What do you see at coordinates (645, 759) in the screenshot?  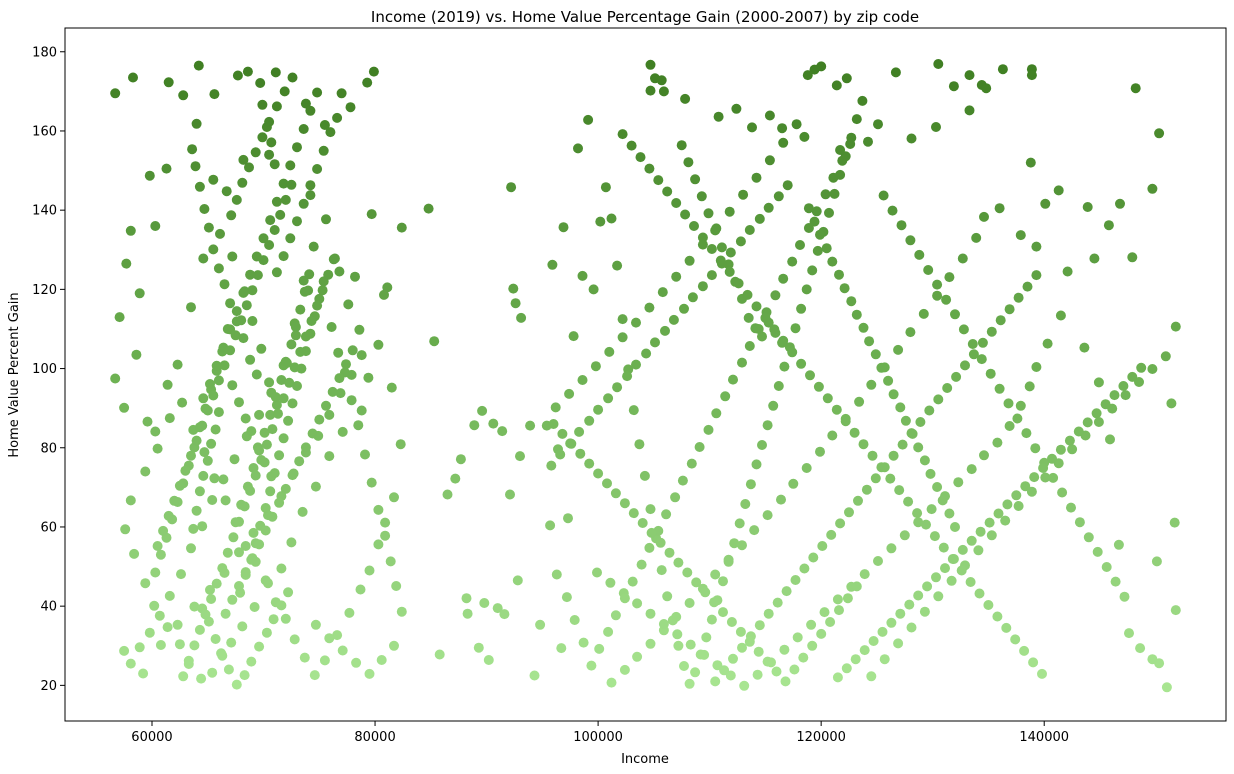 I see `x-axis-label: Income` at bounding box center [645, 759].